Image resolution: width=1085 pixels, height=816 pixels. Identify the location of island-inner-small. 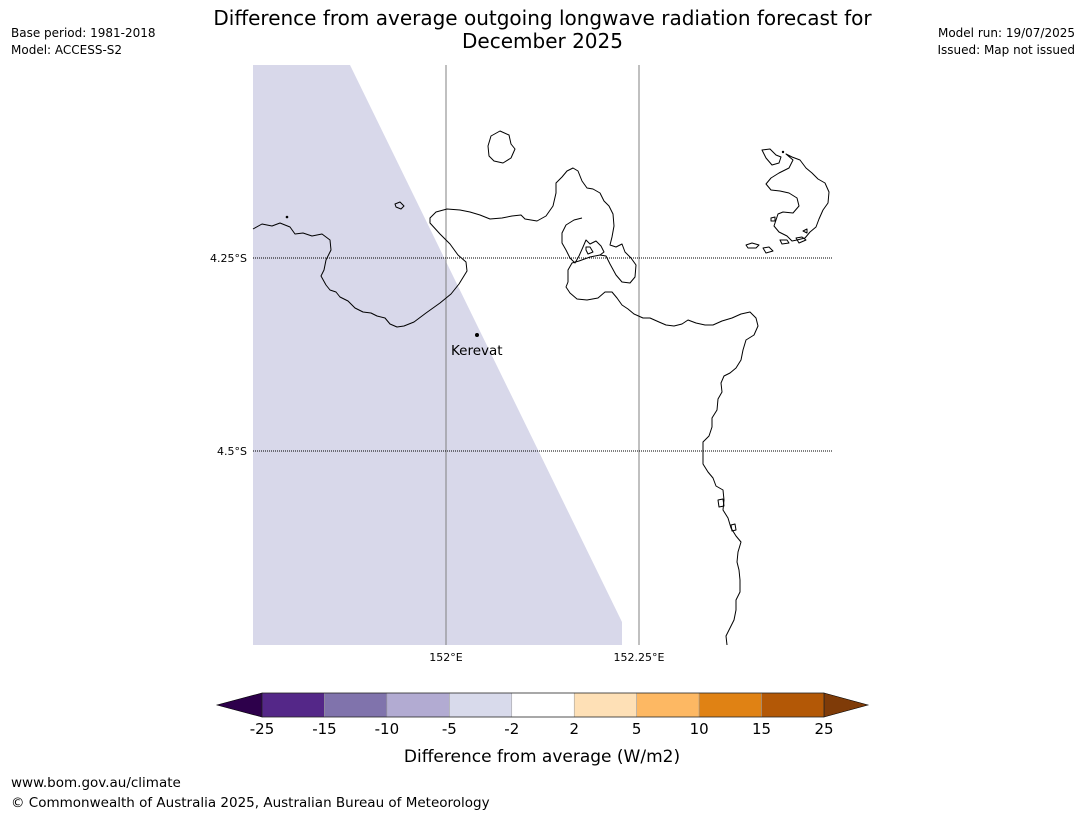
(589, 250).